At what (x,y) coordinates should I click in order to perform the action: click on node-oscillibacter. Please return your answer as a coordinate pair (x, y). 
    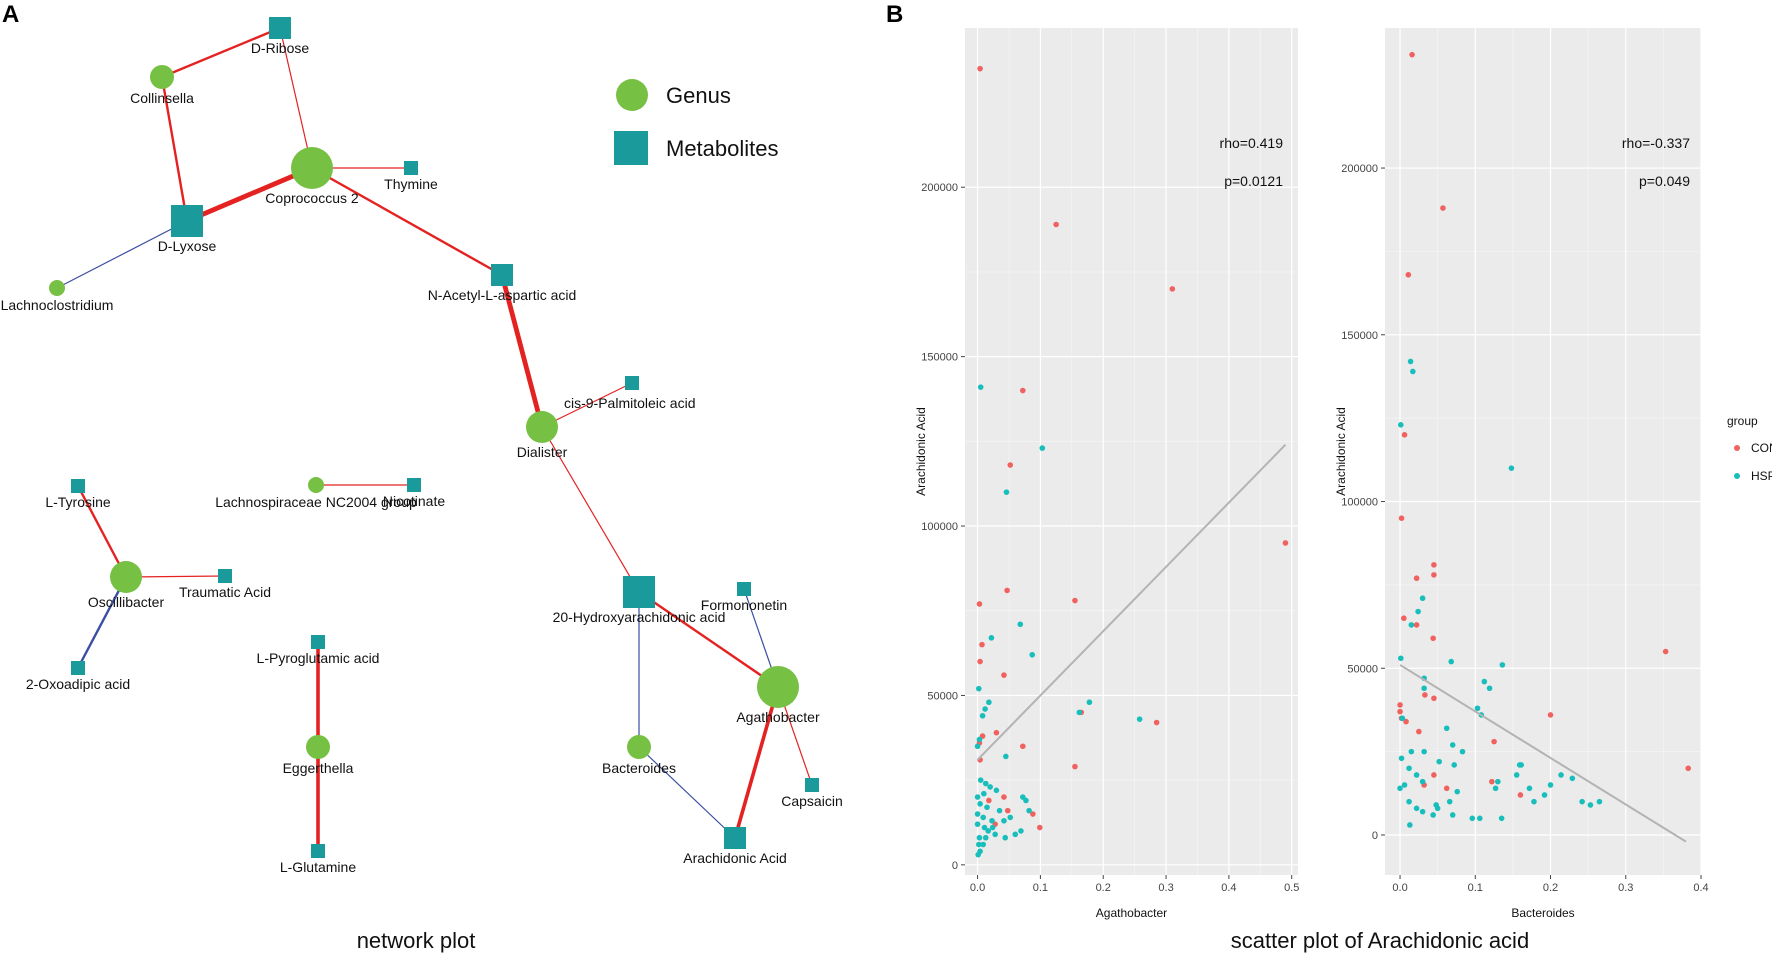
    Looking at the image, I should click on (126, 577).